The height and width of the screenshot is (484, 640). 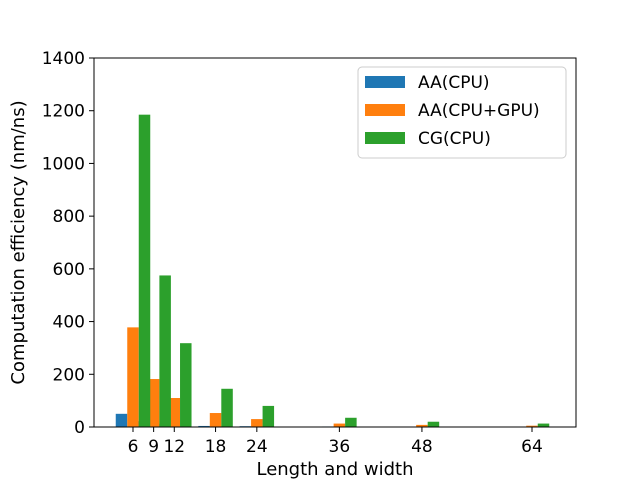 I want to click on y-axis: 0 200 400 600 800 1000 1200 1400, so click(x=68, y=243).